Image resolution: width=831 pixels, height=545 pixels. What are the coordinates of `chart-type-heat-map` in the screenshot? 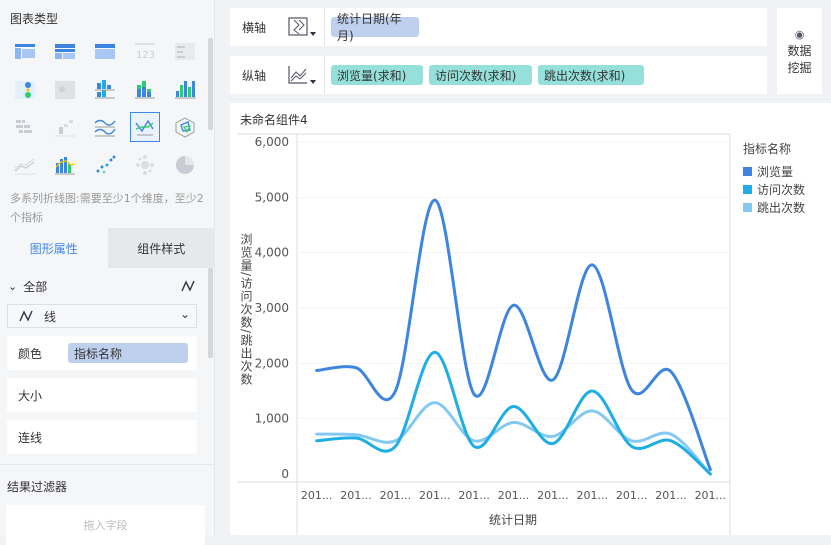 It's located at (65, 89).